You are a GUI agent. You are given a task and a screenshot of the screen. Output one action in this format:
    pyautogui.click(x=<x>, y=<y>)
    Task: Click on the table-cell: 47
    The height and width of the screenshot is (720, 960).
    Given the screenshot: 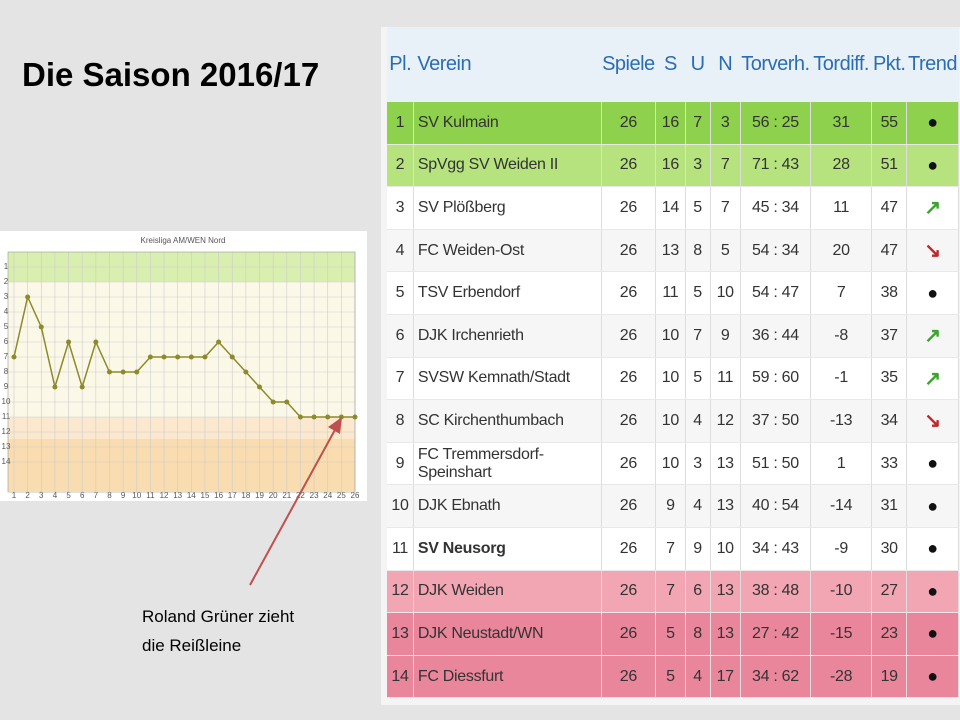 What is the action you would take?
    pyautogui.click(x=889, y=208)
    